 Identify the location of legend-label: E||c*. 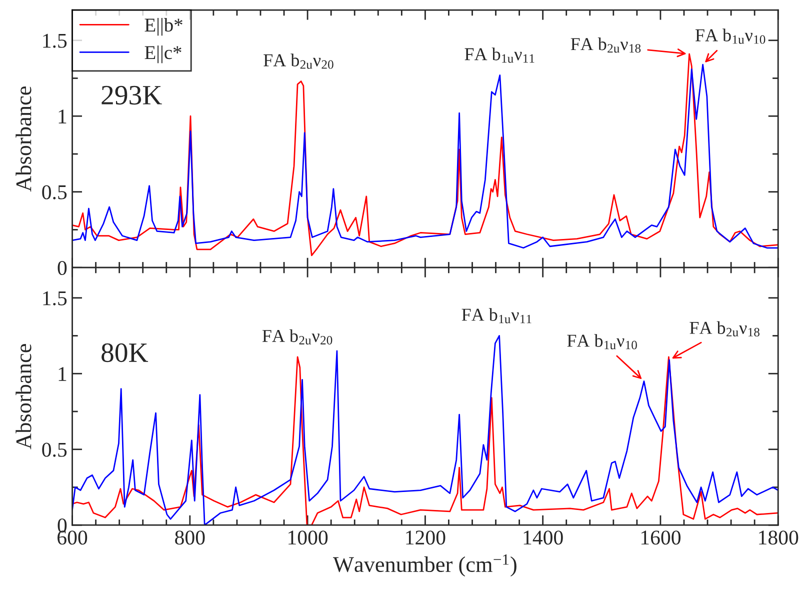
(163, 54).